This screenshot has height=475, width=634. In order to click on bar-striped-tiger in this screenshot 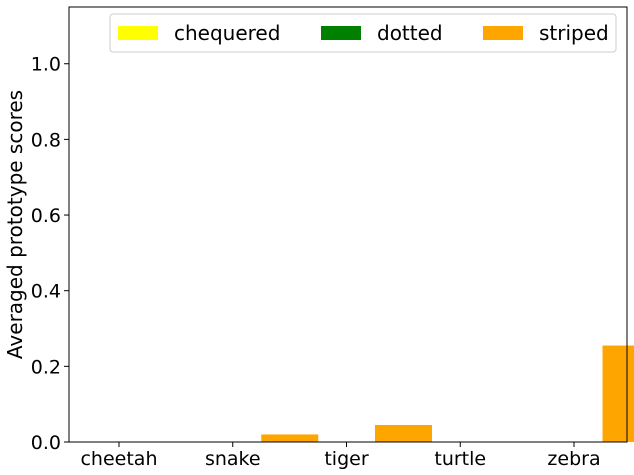, I will do `click(403, 433)`.